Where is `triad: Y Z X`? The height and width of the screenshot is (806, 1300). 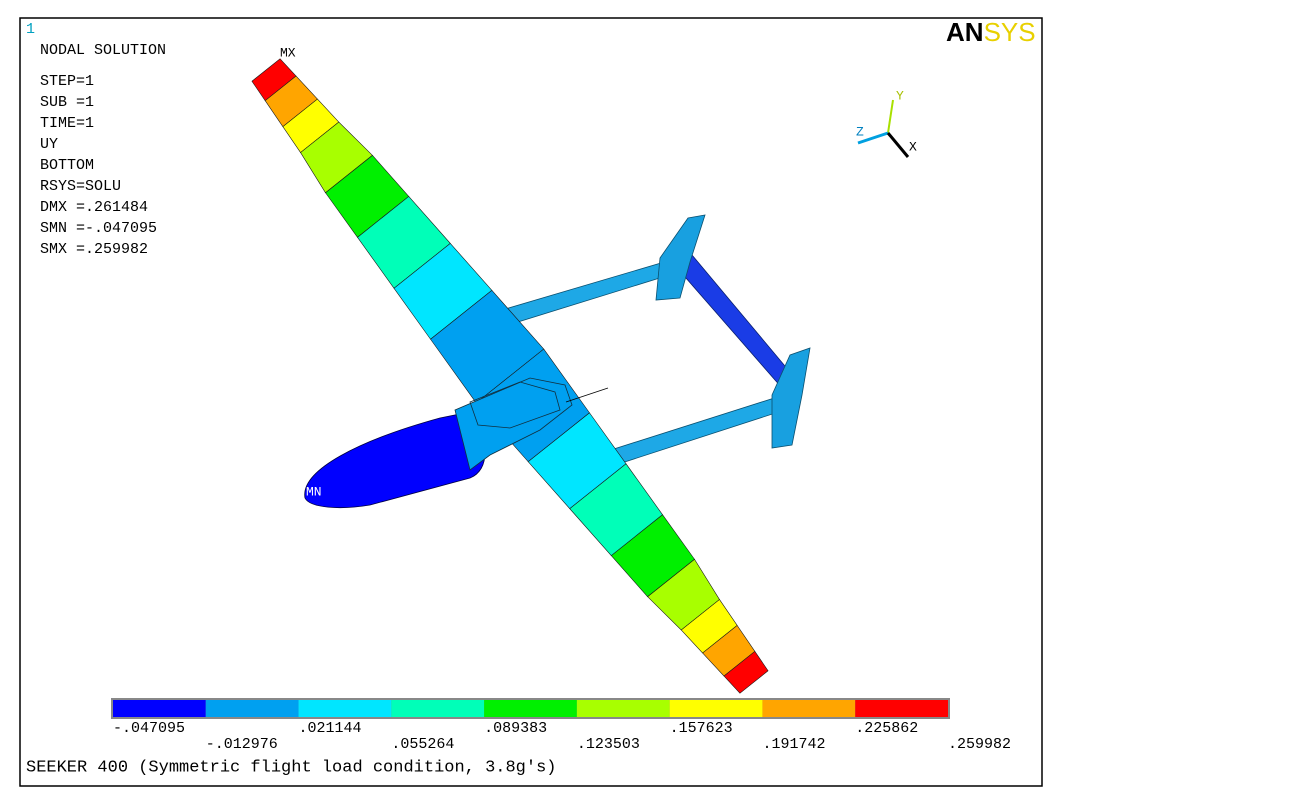
triad: Y Z X is located at coordinates (886, 123).